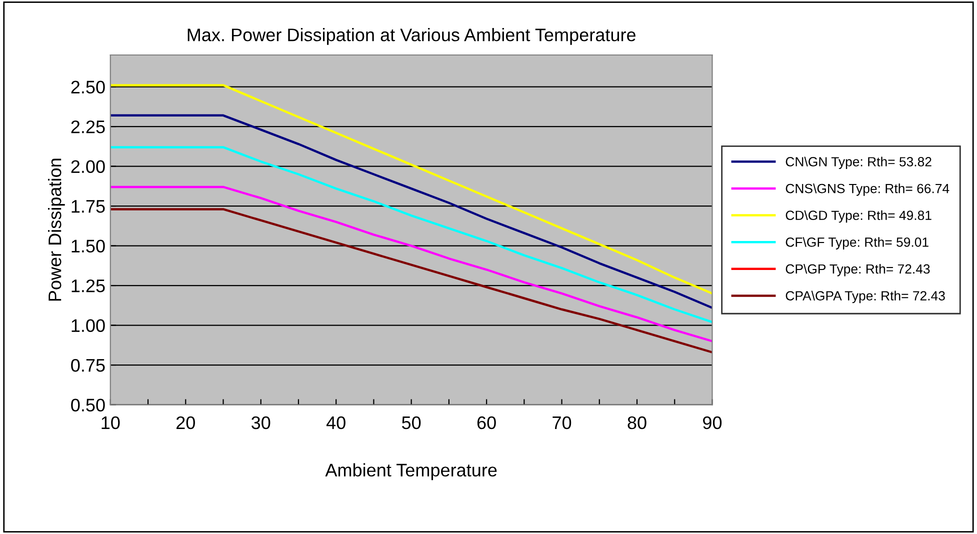  What do you see at coordinates (857, 243) in the screenshot?
I see `legend-label: CF\GF Type: Rth= 59.01` at bounding box center [857, 243].